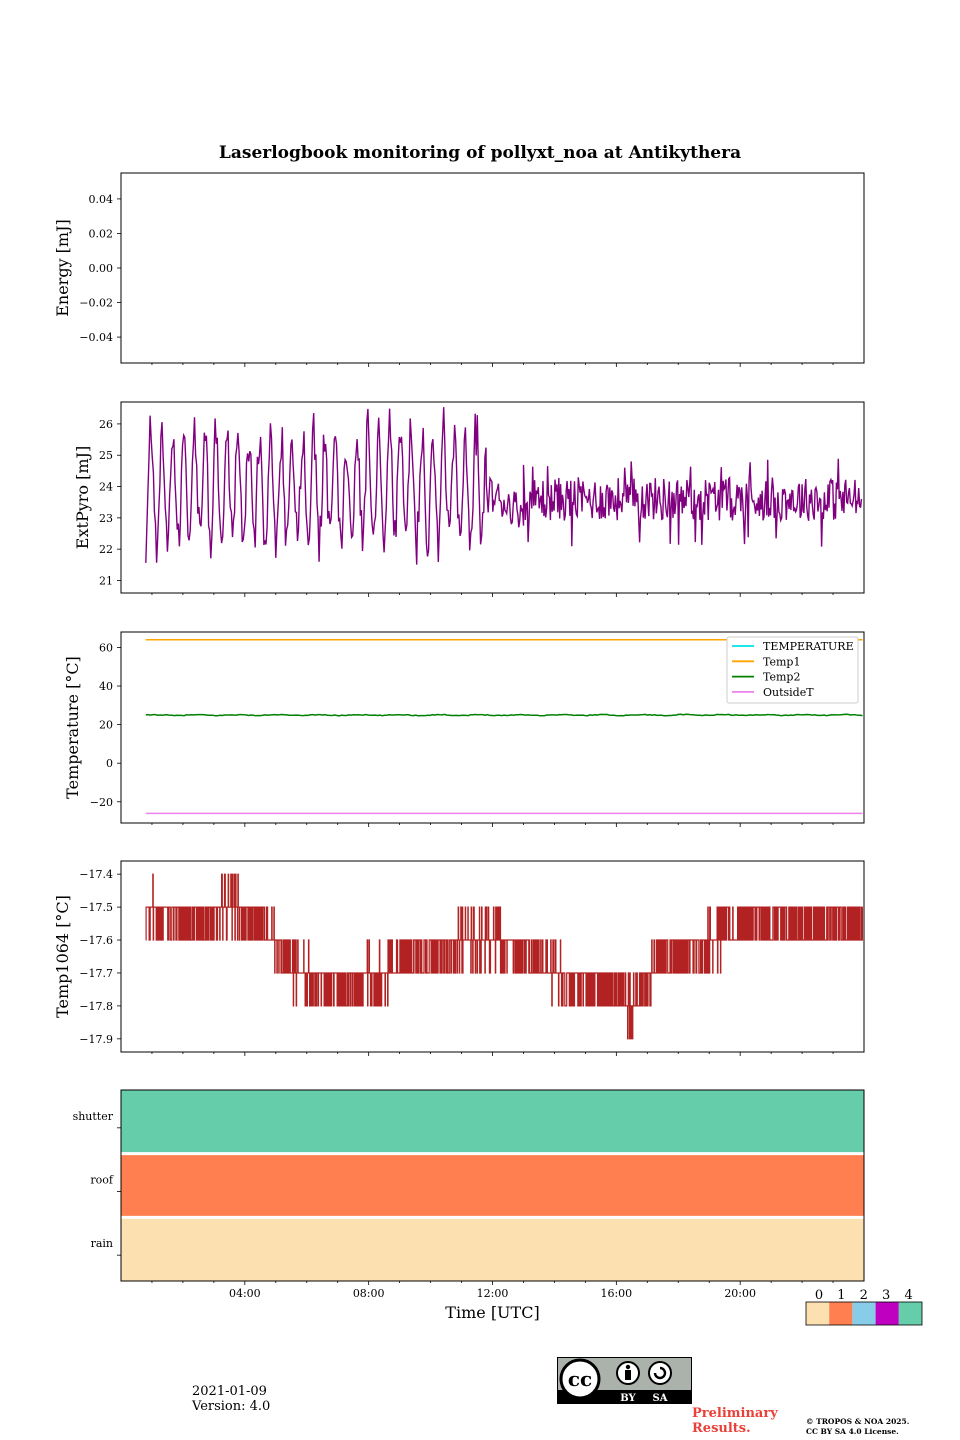 The height and width of the screenshot is (1440, 960). What do you see at coordinates (106, 686) in the screenshot?
I see `y-tick-label: 40` at bounding box center [106, 686].